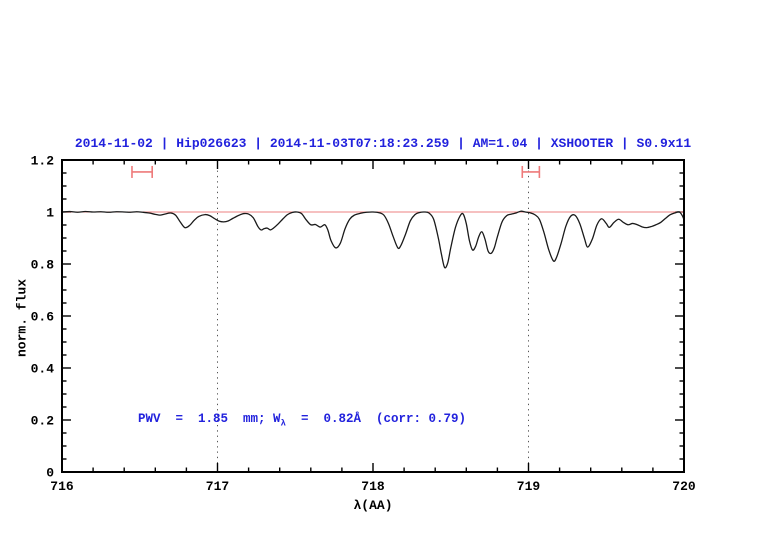  Describe the element at coordinates (50, 213) in the screenshot. I see `y-tick-label: 1` at that location.